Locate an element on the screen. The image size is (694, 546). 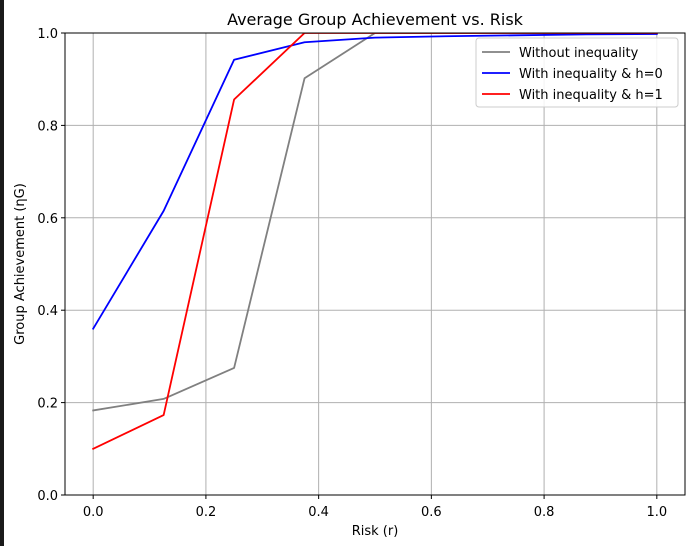
y-tick-label: 0.6 is located at coordinates (47, 219).